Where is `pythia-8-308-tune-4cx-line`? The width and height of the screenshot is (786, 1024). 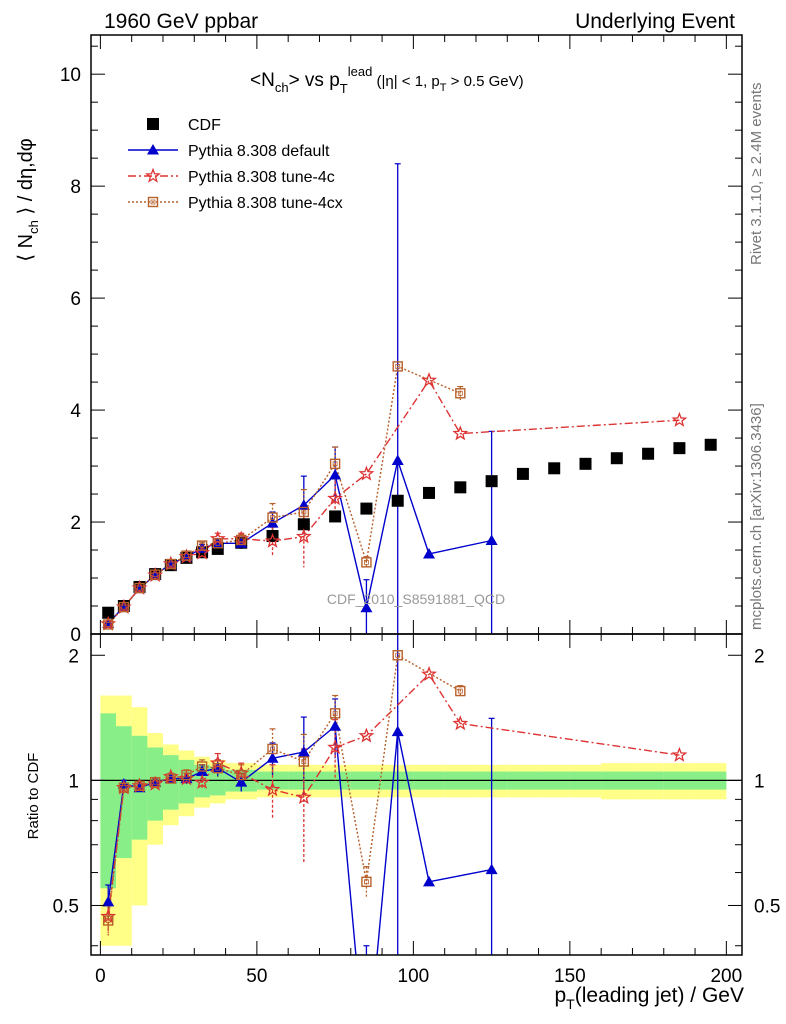 pythia-8-308-tune-4cx-line is located at coordinates (284, 787).